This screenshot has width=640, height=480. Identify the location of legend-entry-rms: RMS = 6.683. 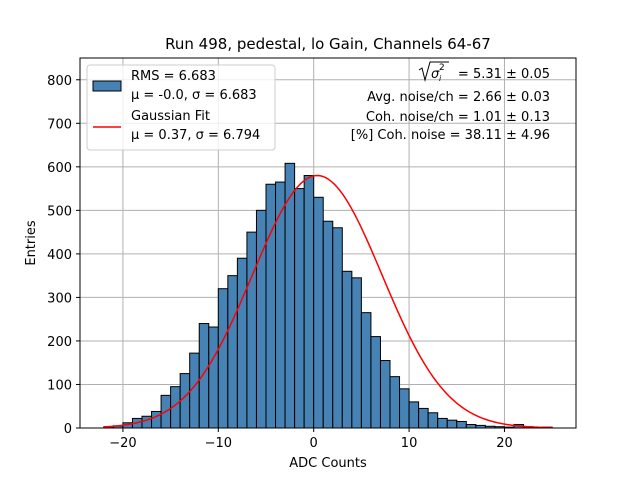
(173, 76).